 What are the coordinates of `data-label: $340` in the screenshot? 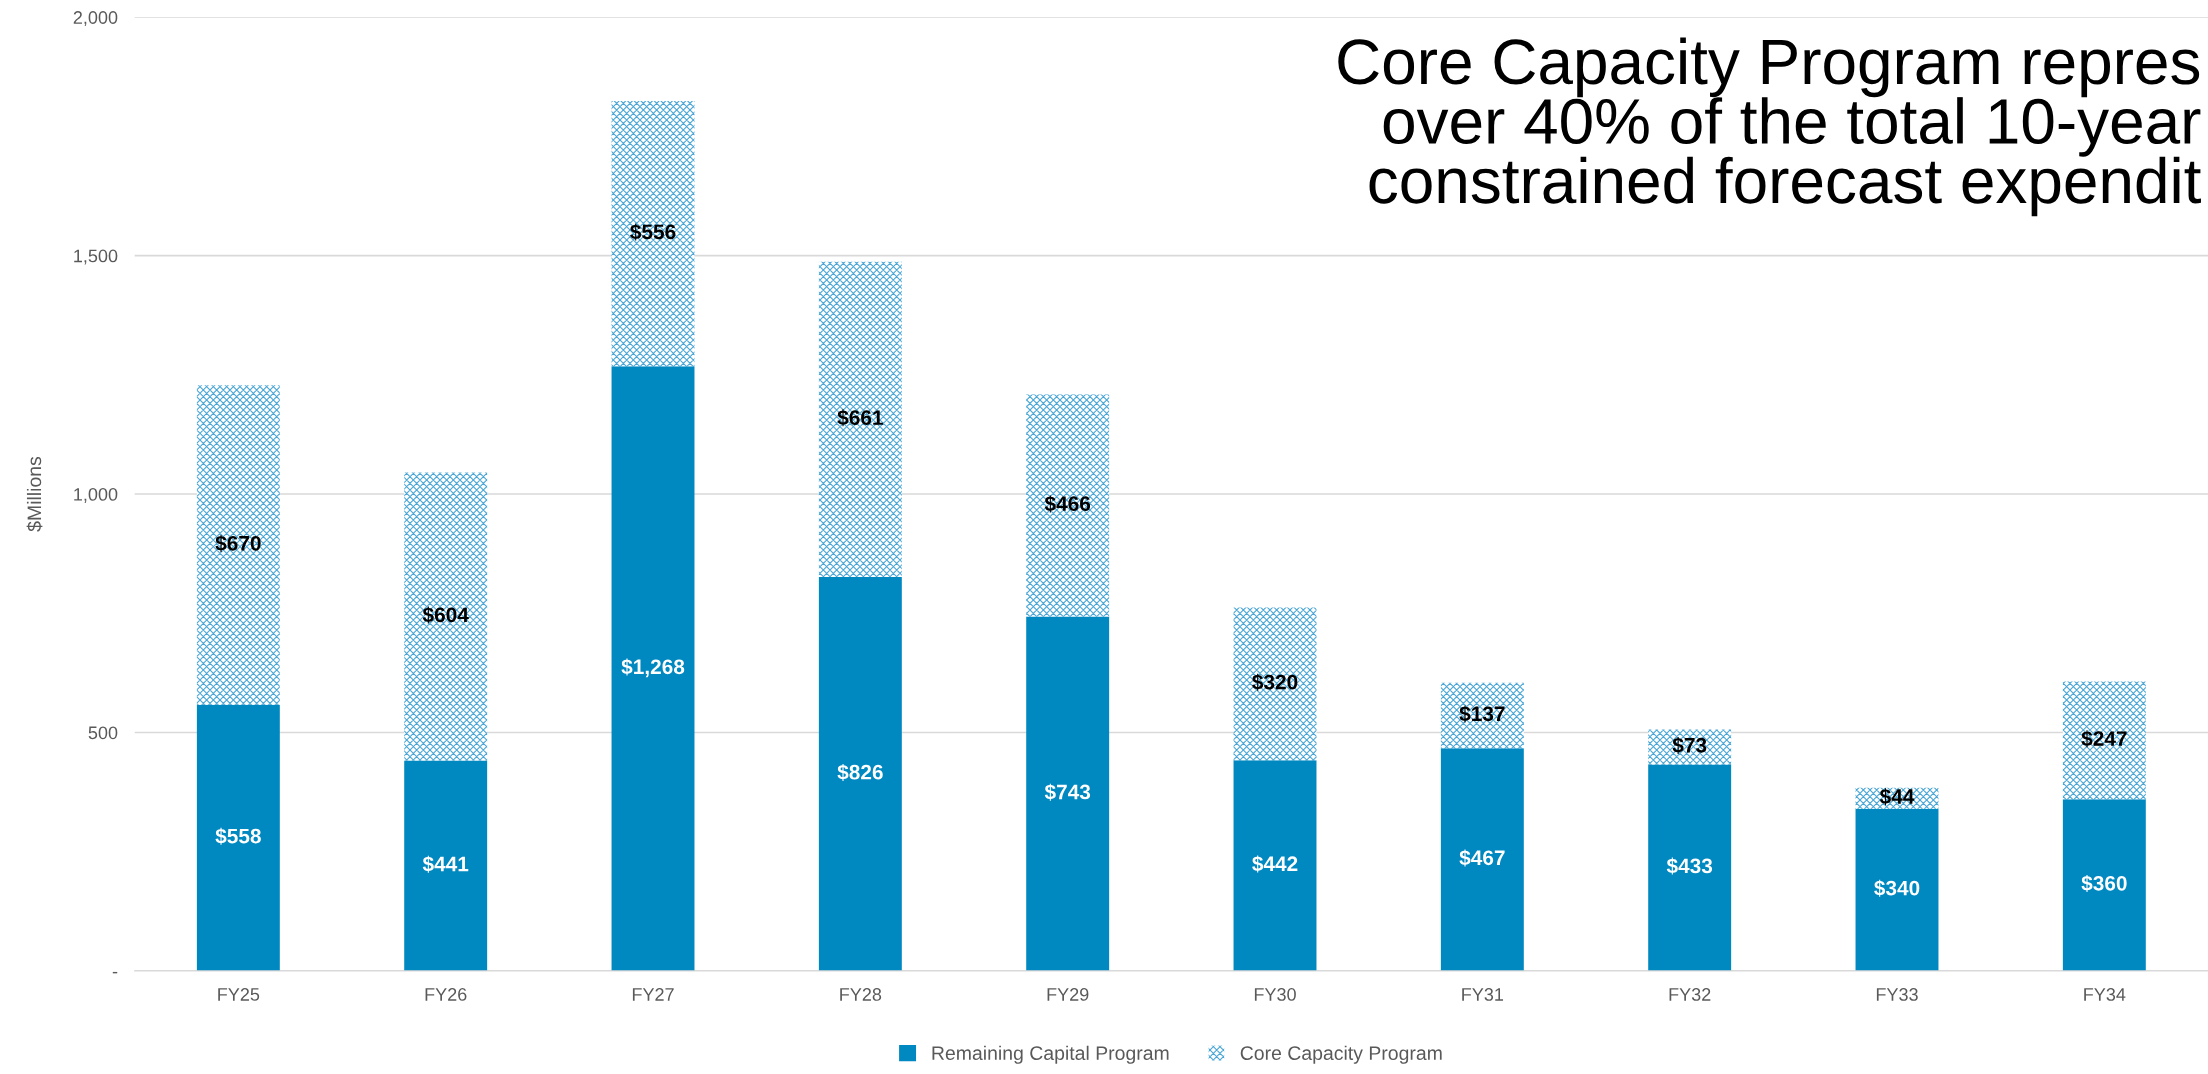 It's located at (1897, 888).